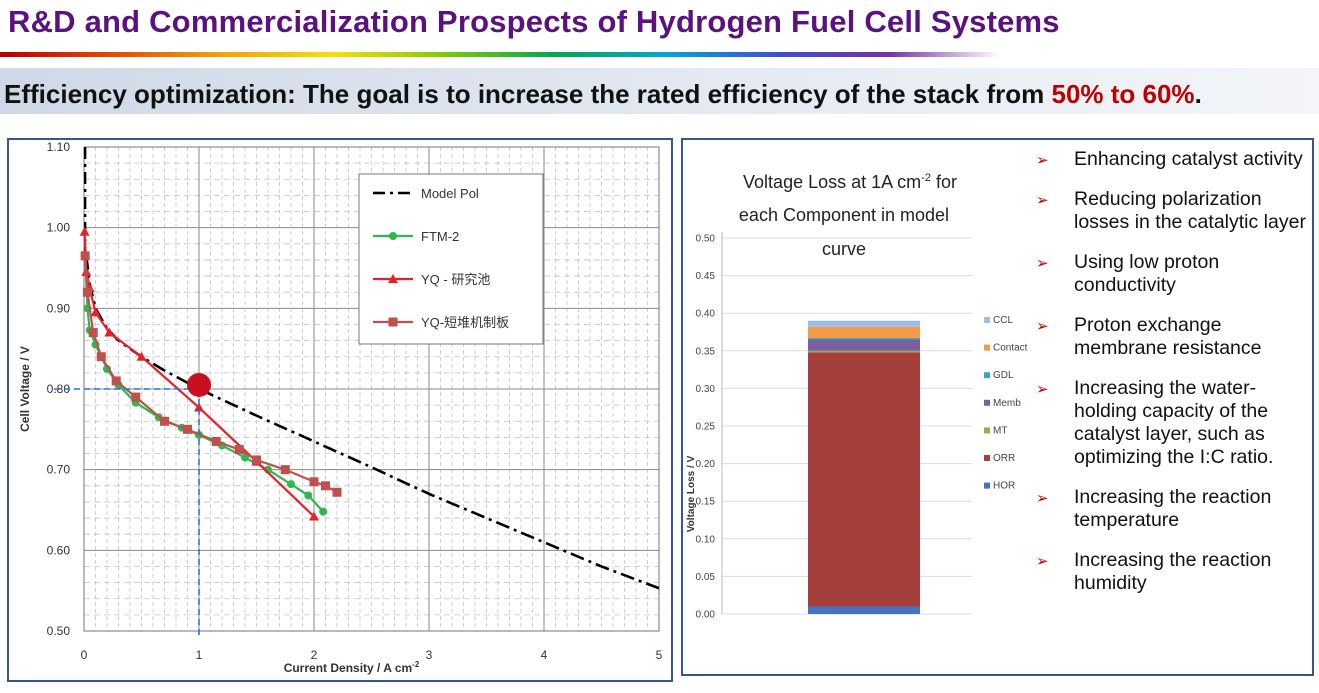 This screenshot has height=693, width=1319. Describe the element at coordinates (706, 389) in the screenshot. I see `y-tick-label: 0.30` at that location.